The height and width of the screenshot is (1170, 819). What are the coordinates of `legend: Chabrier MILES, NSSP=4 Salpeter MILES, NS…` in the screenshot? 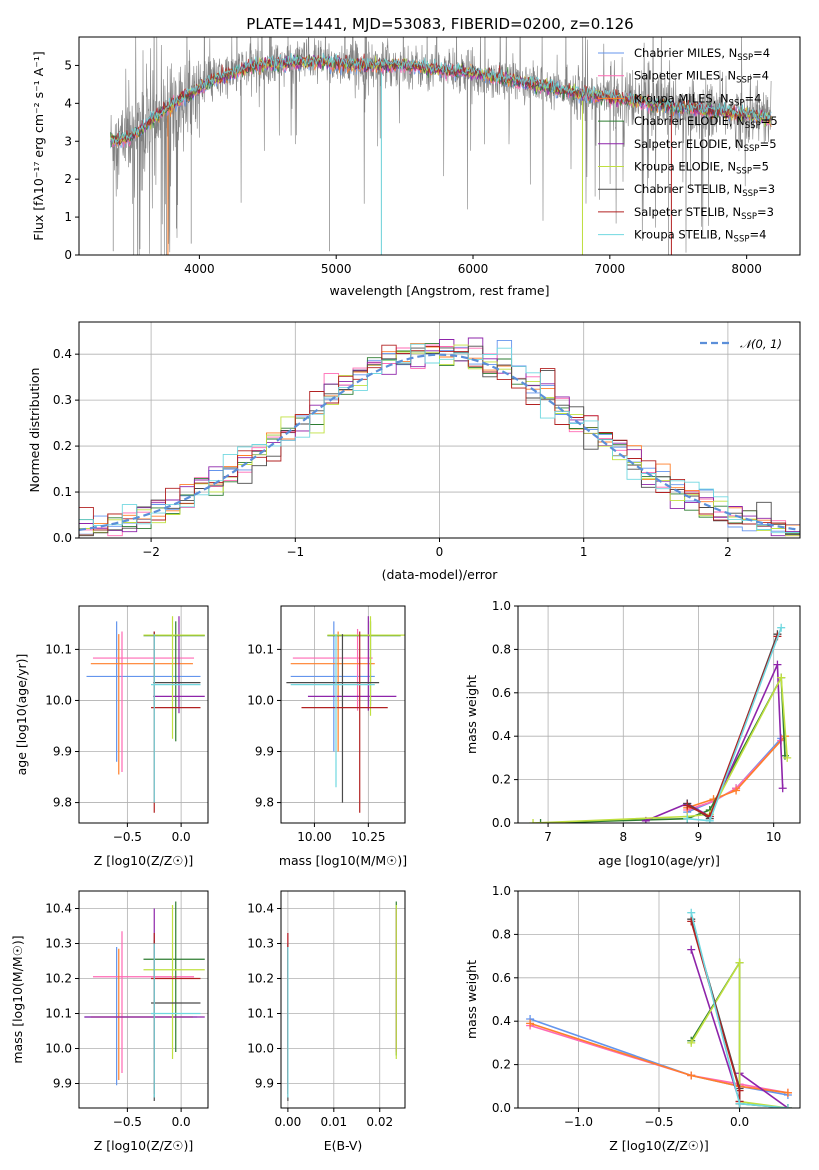 It's located at (688, 145).